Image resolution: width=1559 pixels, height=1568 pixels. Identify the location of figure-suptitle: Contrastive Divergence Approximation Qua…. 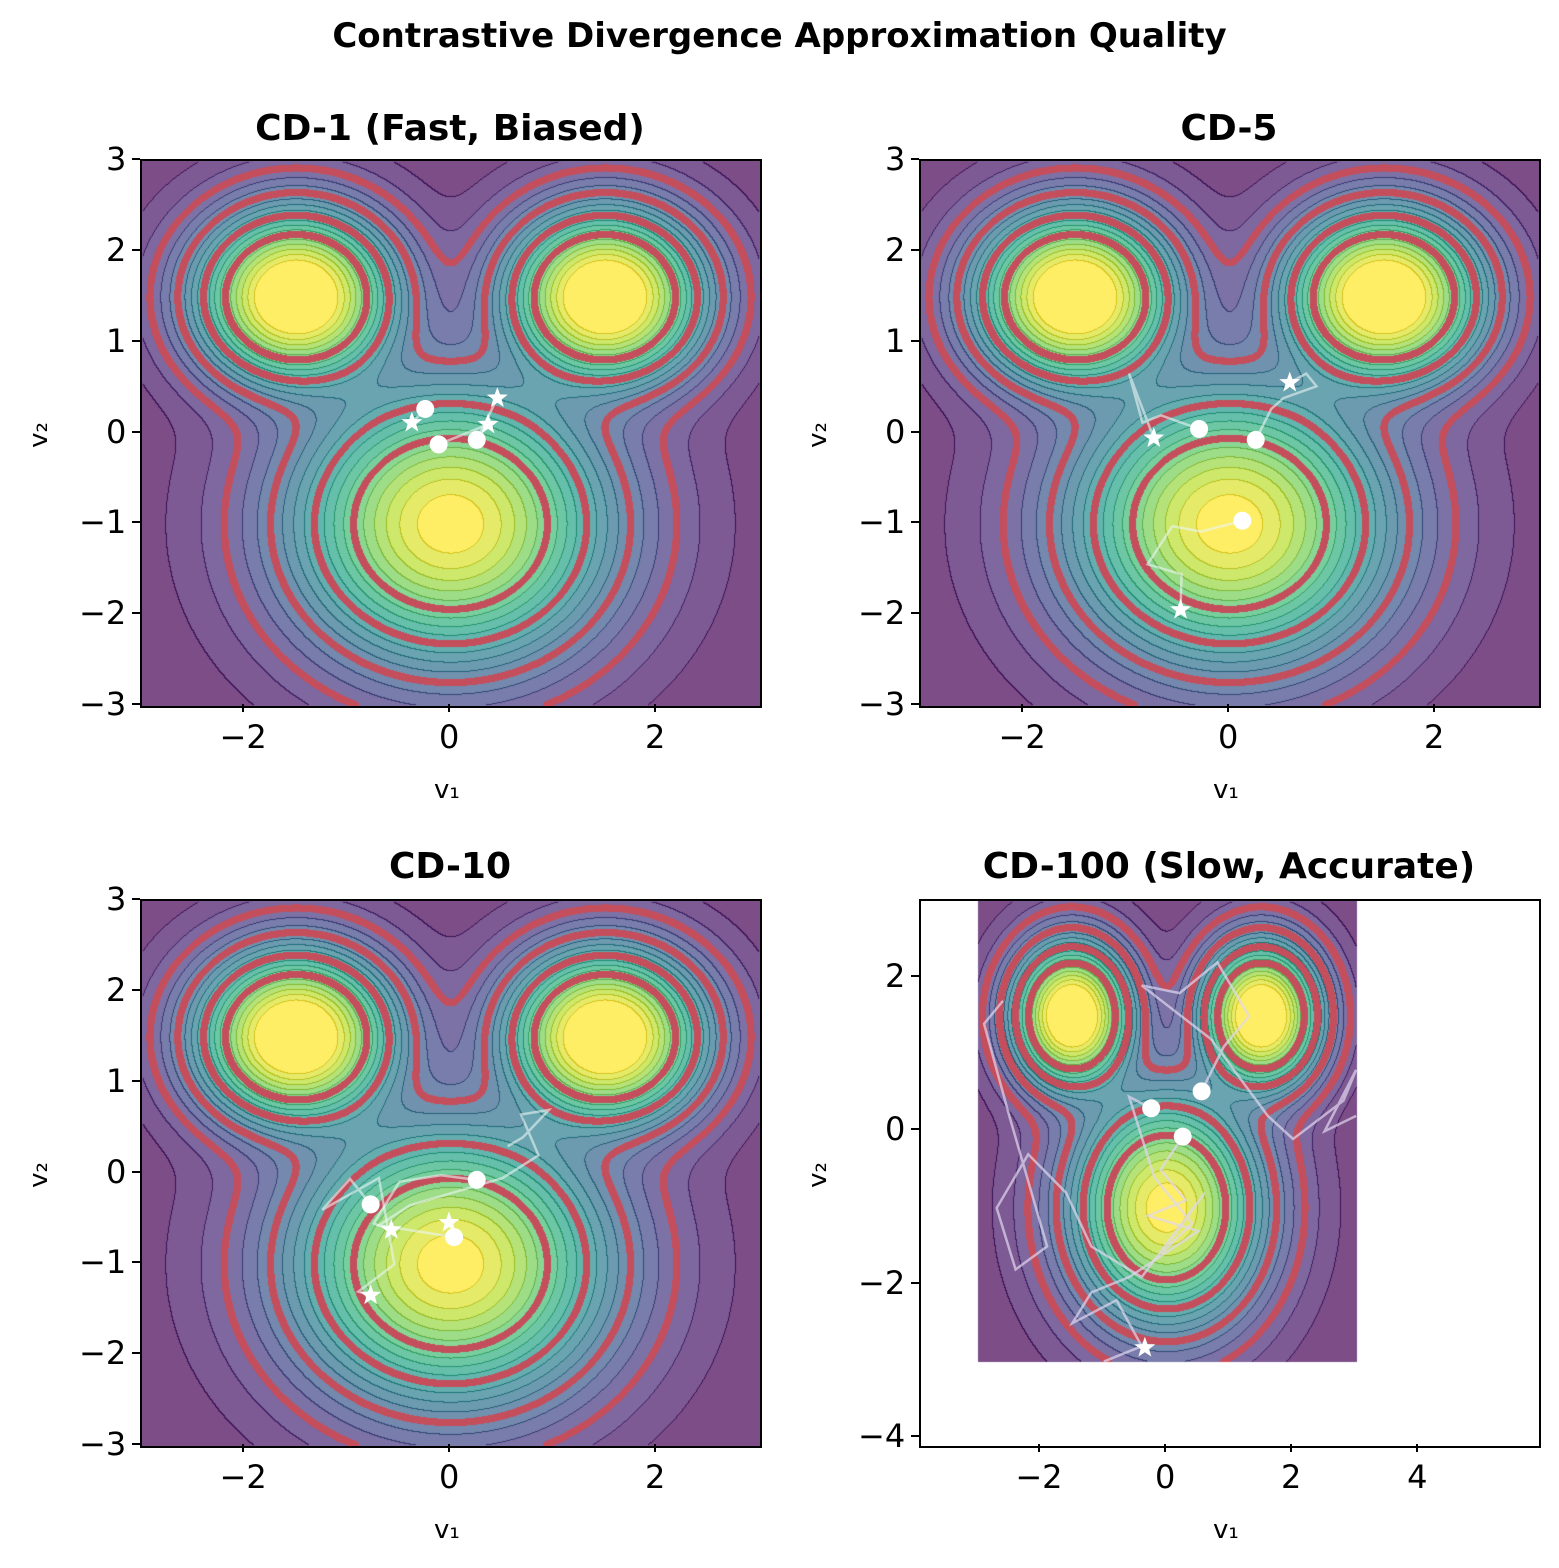
(779, 36).